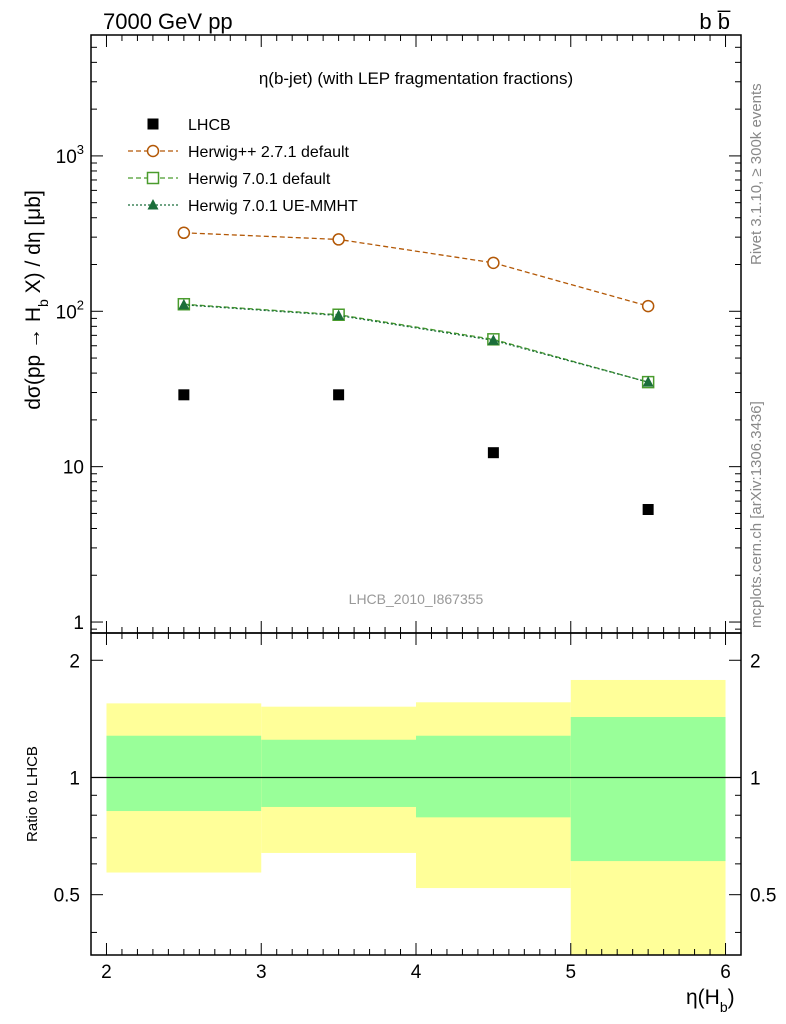  What do you see at coordinates (209, 125) in the screenshot?
I see `legend-label: LHCB` at bounding box center [209, 125].